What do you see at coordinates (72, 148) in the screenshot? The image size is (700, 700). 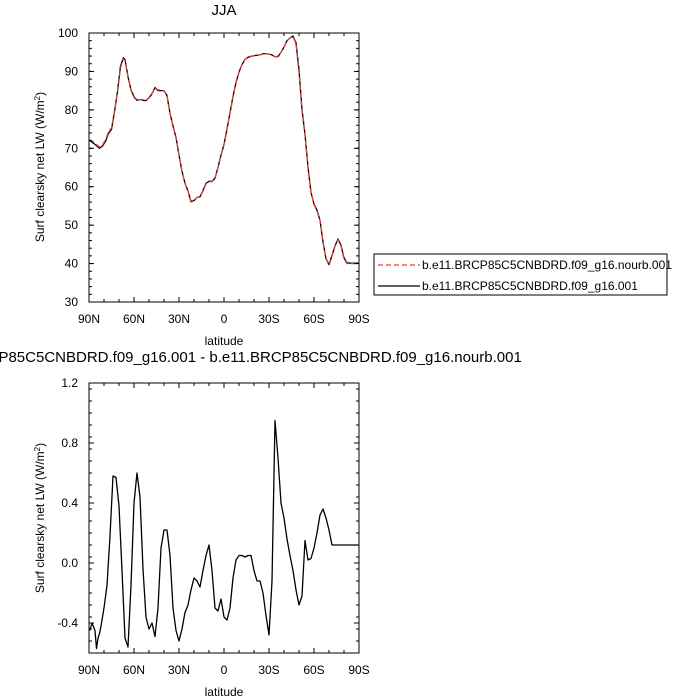 I see `top-y-tick-label: 70` at bounding box center [72, 148].